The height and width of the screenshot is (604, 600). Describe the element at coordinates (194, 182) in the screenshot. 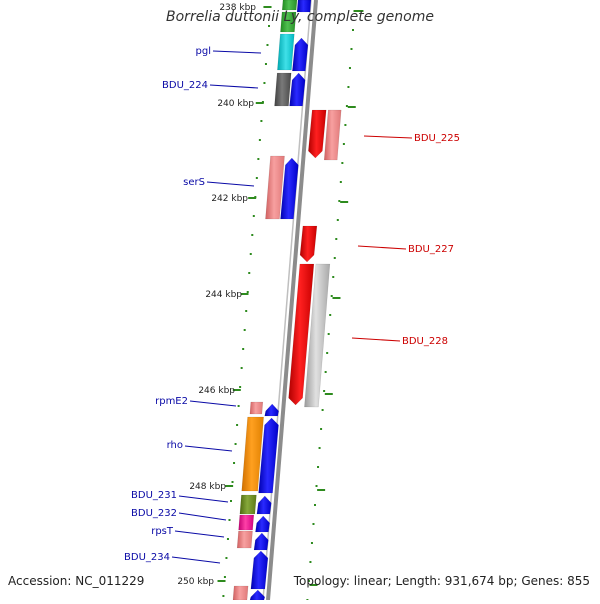

I see `gene-label-sers: serS` at that location.